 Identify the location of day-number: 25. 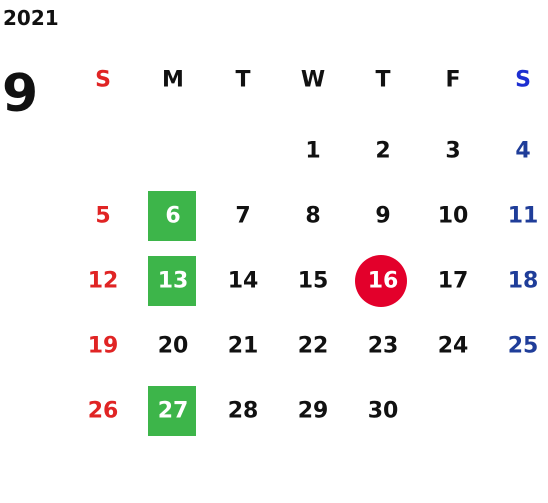
(523, 346).